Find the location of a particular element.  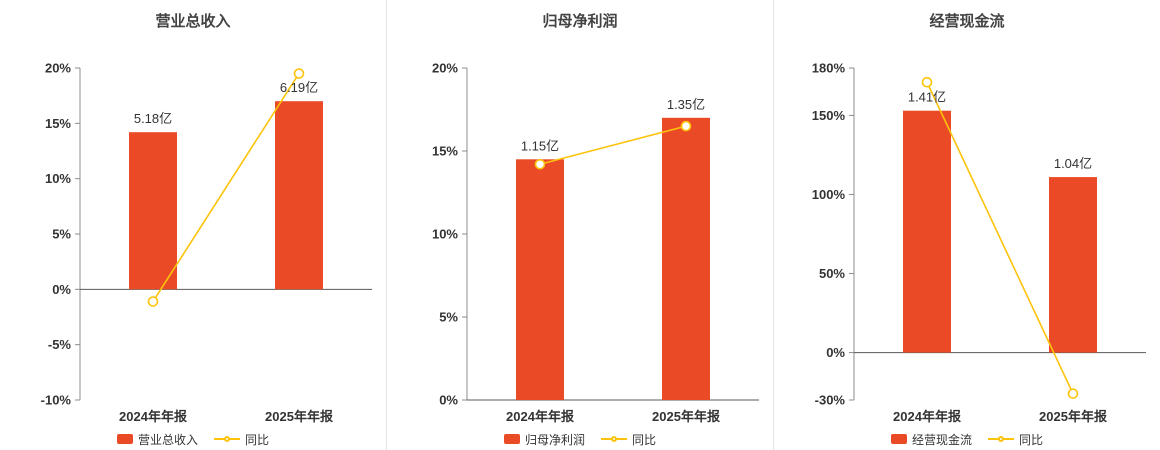

bar-value-label: 1.04亿 is located at coordinates (1073, 163).